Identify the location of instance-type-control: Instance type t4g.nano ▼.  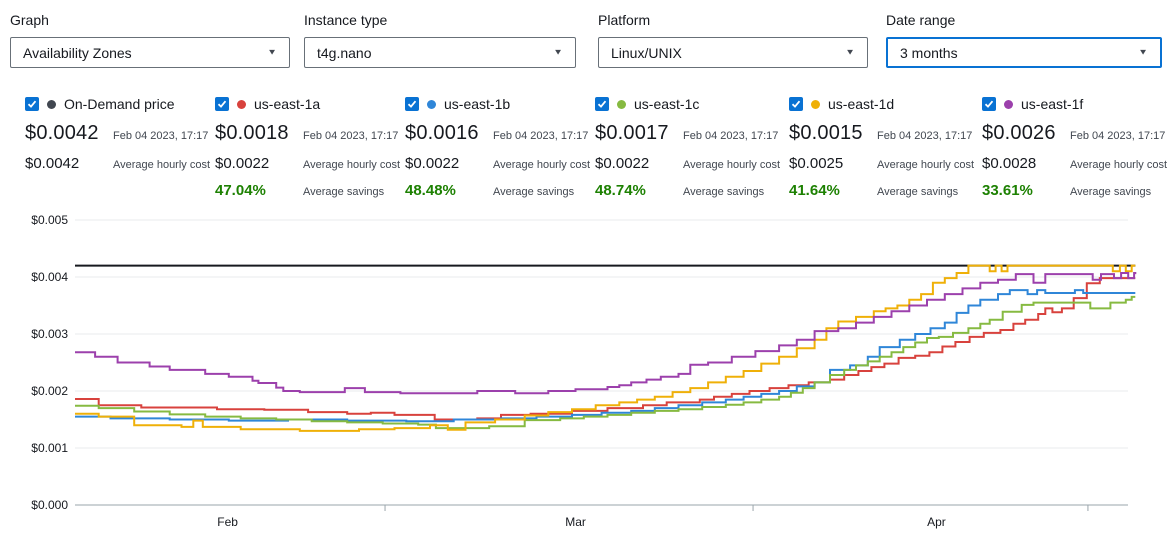
(440, 40).